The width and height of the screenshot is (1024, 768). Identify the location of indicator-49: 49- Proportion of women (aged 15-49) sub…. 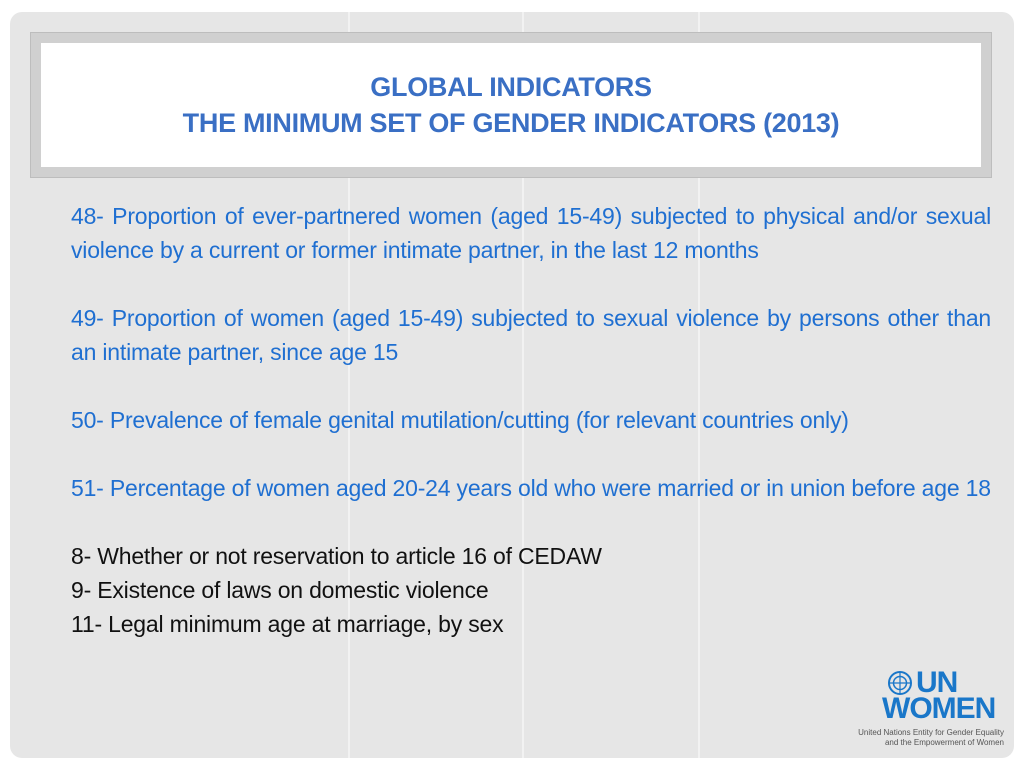
(531, 335).